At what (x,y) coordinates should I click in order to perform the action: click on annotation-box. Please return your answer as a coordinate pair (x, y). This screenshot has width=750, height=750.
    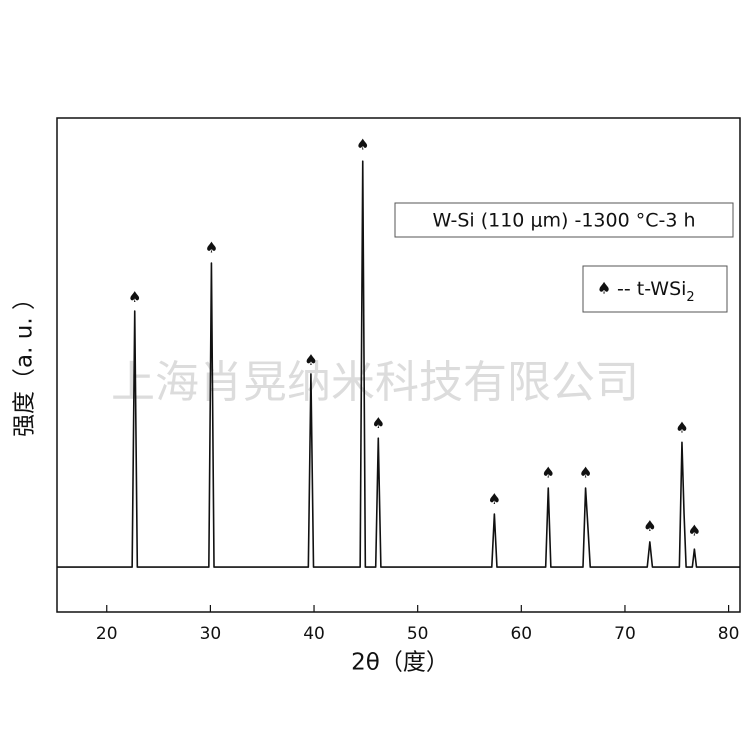
    Looking at the image, I should click on (564, 220).